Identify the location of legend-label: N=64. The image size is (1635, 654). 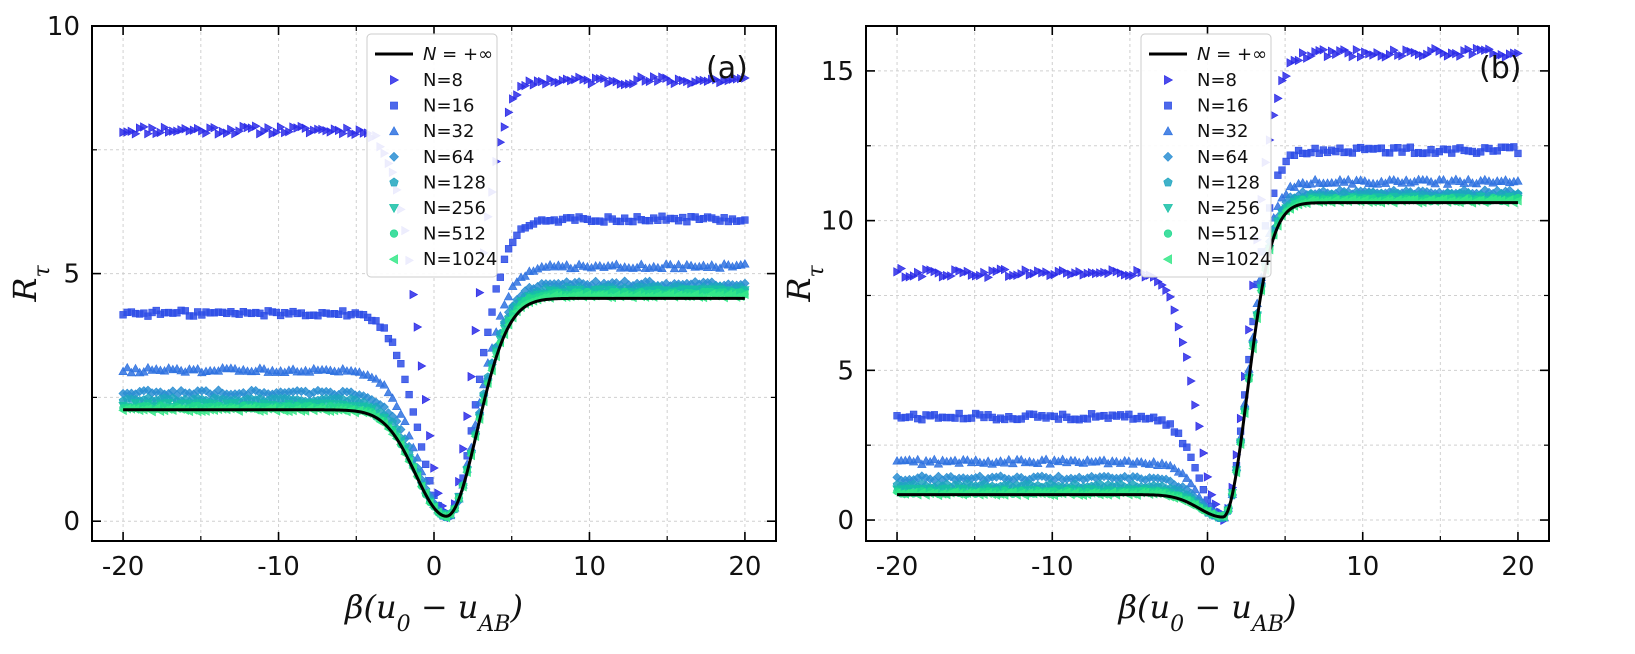
(448, 157).